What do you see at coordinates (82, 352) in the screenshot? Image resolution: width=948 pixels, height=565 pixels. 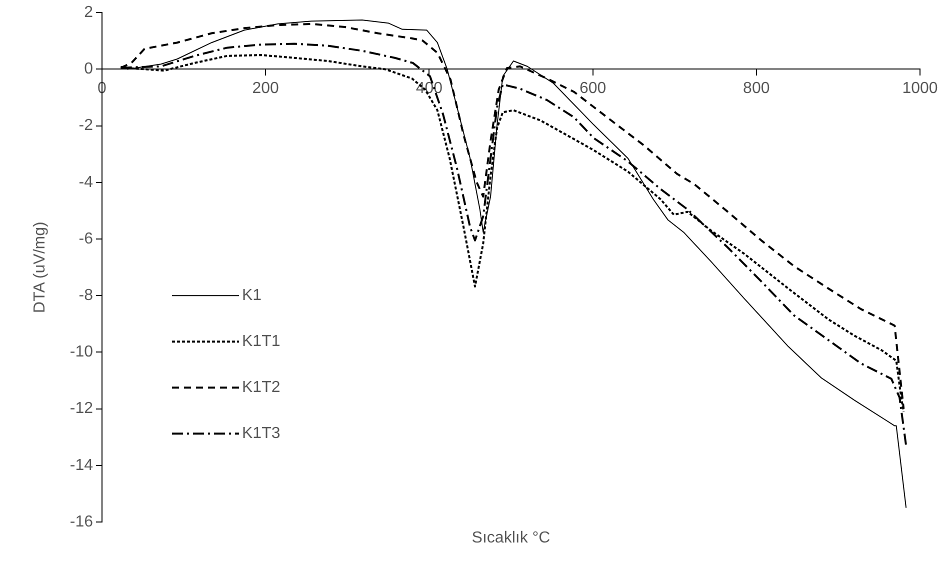 I see `y-tick-label: -10` at bounding box center [82, 352].